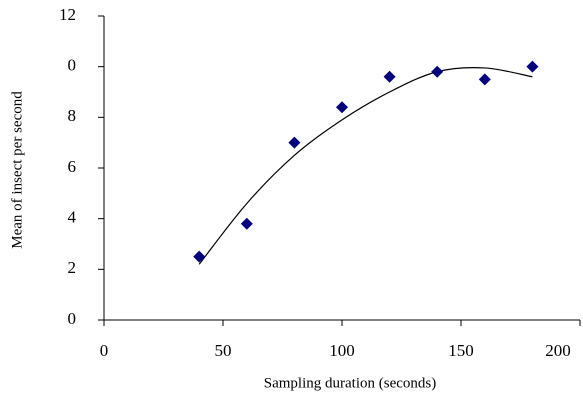 This screenshot has height=403, width=583. I want to click on x-tick-label: 150, so click(461, 350).